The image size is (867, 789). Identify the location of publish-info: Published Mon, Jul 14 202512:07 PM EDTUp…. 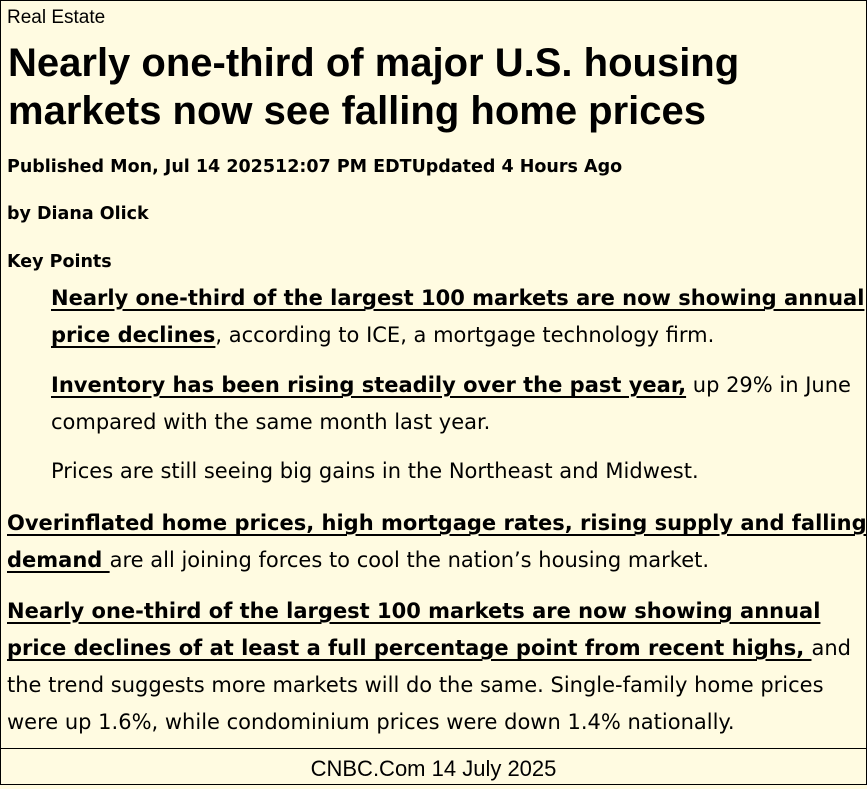
(315, 167).